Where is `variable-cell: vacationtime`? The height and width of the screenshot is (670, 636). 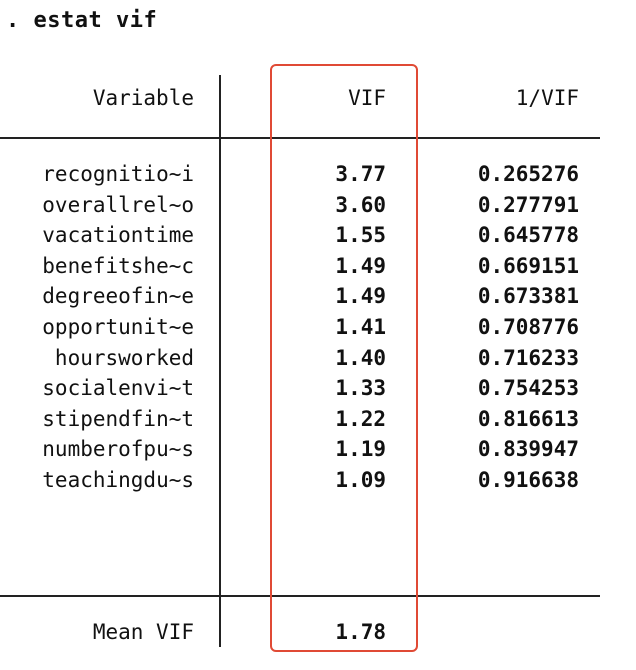
variable-cell: vacationtime is located at coordinates (118, 235).